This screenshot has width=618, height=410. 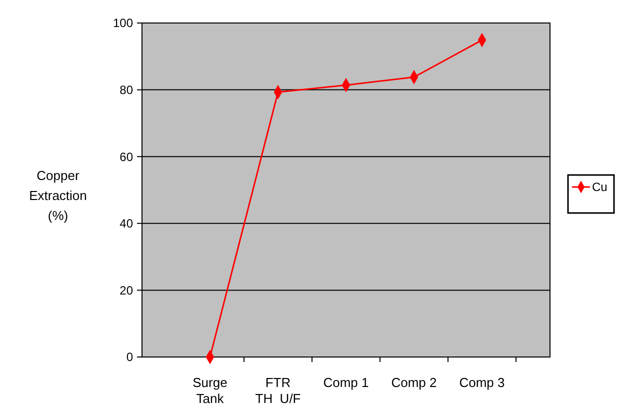 I want to click on y-tick-label: 40, so click(x=127, y=223).